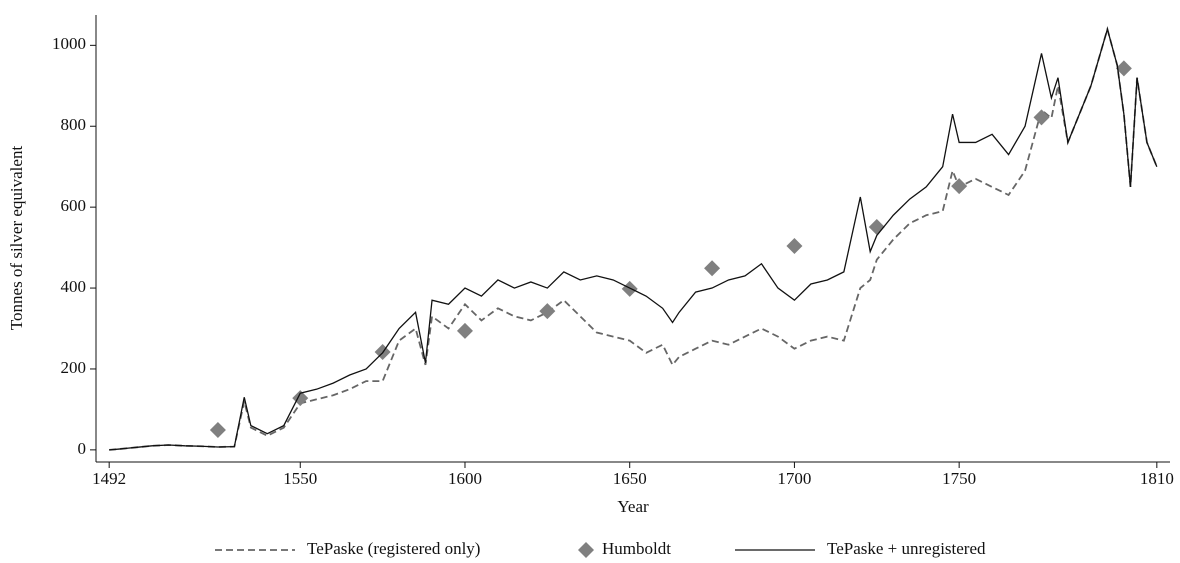 This screenshot has width=1180, height=563. What do you see at coordinates (959, 478) in the screenshot?
I see `x-tick-label: 1750` at bounding box center [959, 478].